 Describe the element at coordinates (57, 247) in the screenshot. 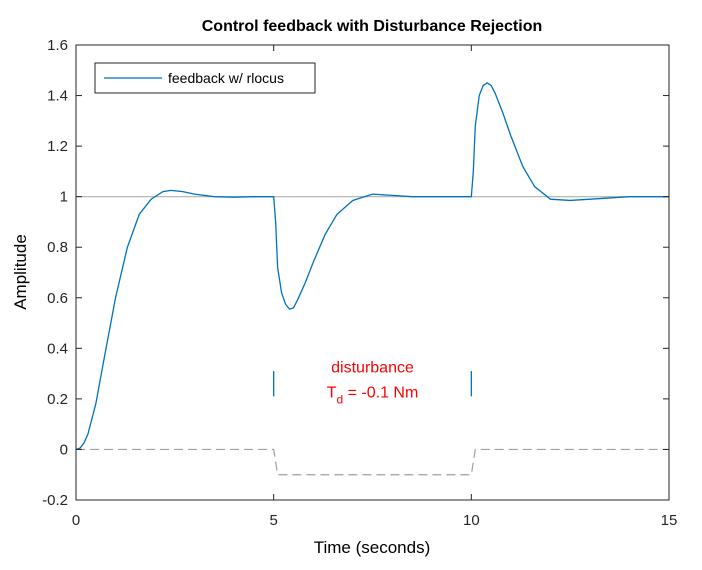

I see `y-tick-label: 0.8` at that location.